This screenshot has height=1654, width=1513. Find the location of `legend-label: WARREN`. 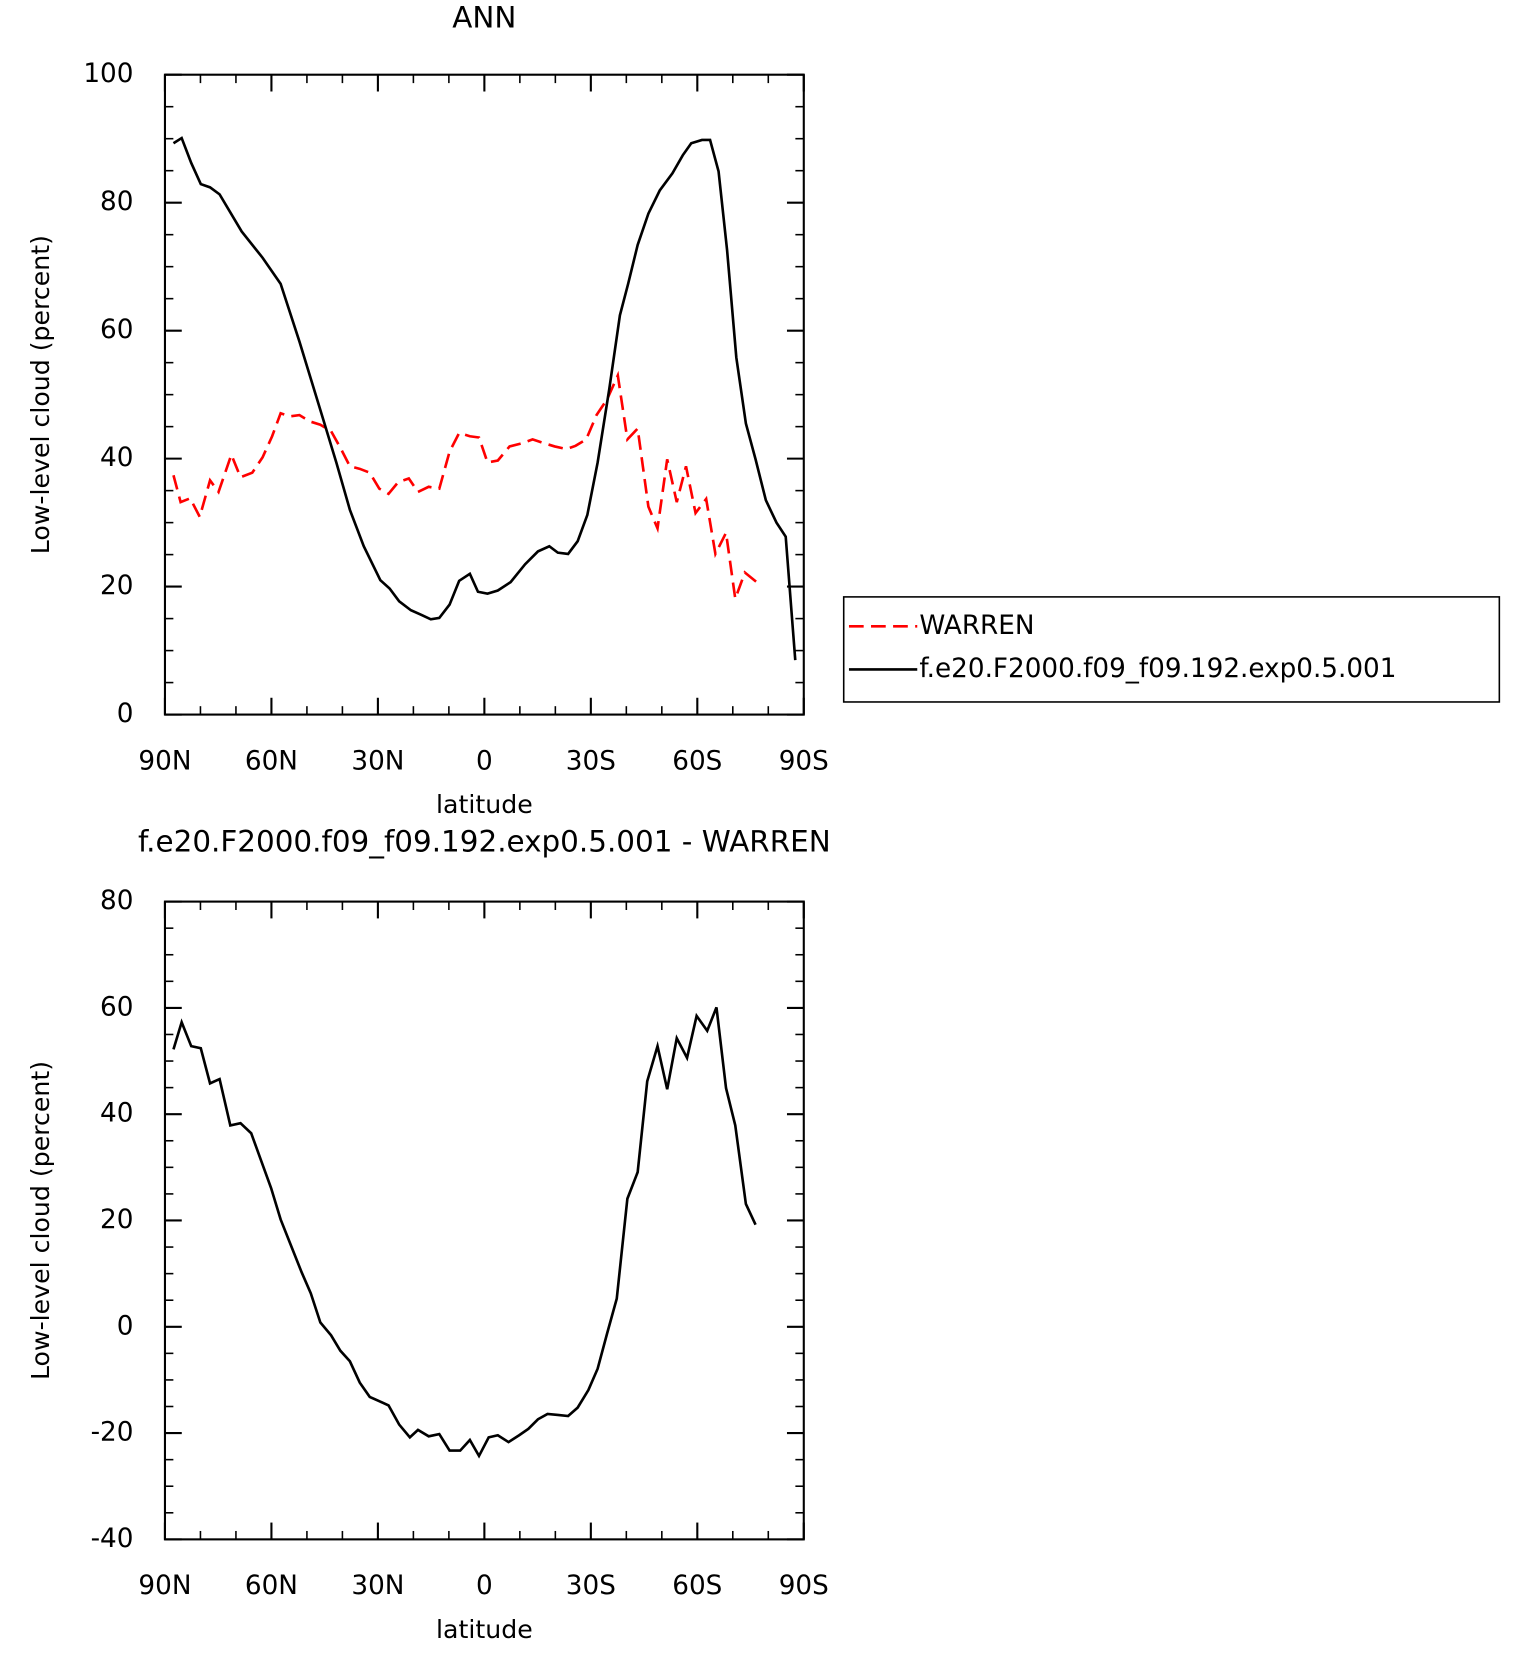

legend-label: WARREN is located at coordinates (976, 626).